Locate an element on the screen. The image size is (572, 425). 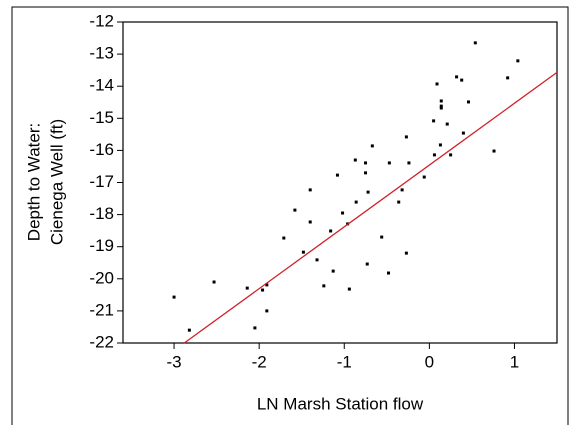
y-tick-label: -22 is located at coordinates (101, 341).